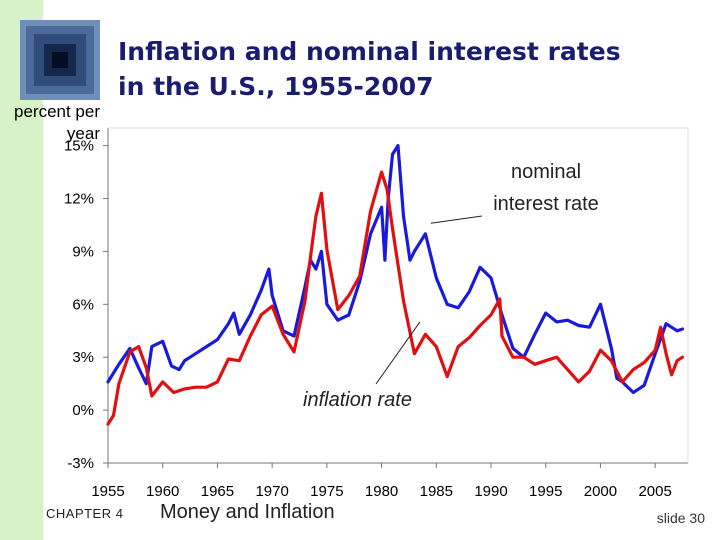 The height and width of the screenshot is (540, 720). Describe the element at coordinates (357, 400) in the screenshot. I see `annotation-inflation-rate: inflation rate` at that location.